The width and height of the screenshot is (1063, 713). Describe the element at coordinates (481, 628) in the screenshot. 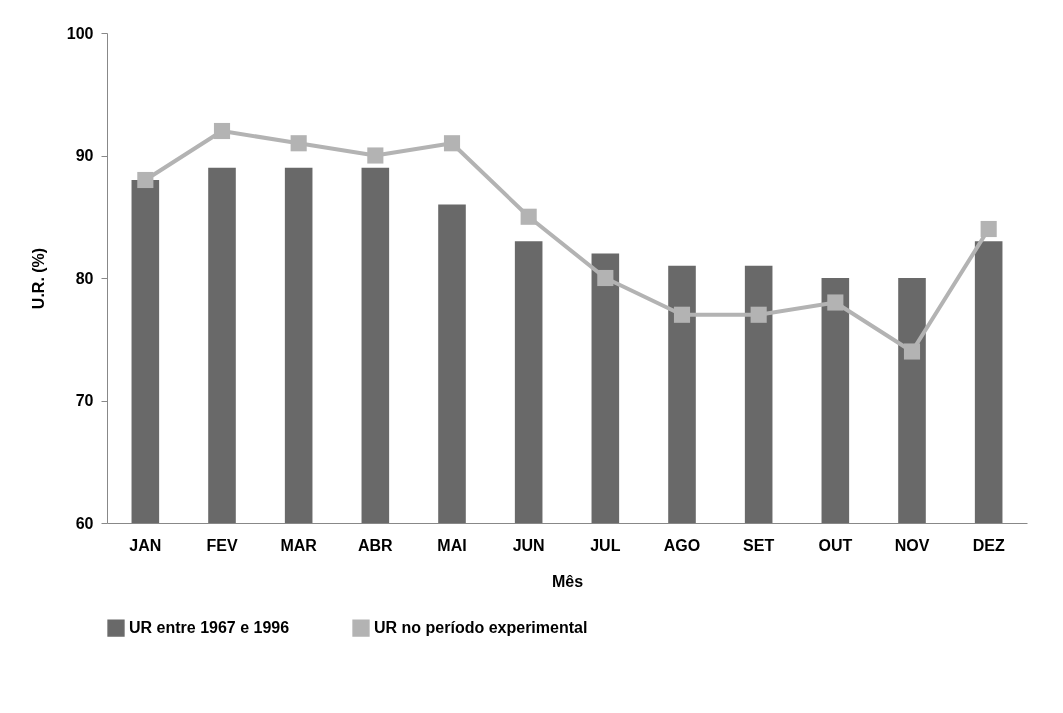

I see `legend-label: UR no período experimental` at that location.